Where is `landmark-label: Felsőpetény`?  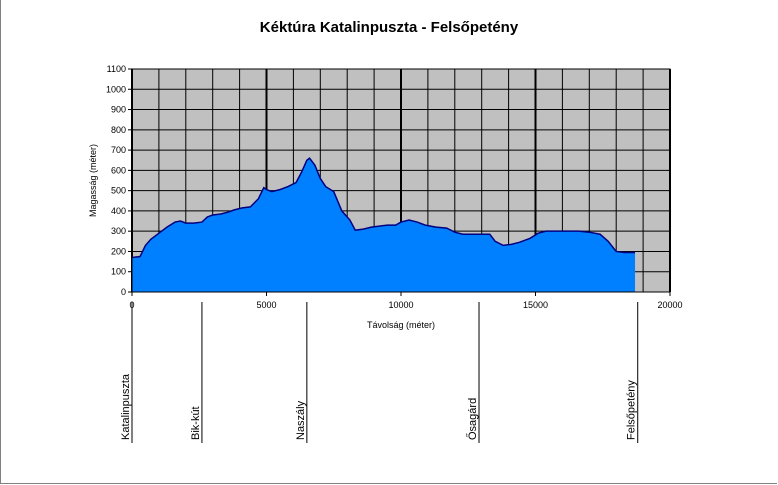 landmark-label: Felsőpetény is located at coordinates (632, 410).